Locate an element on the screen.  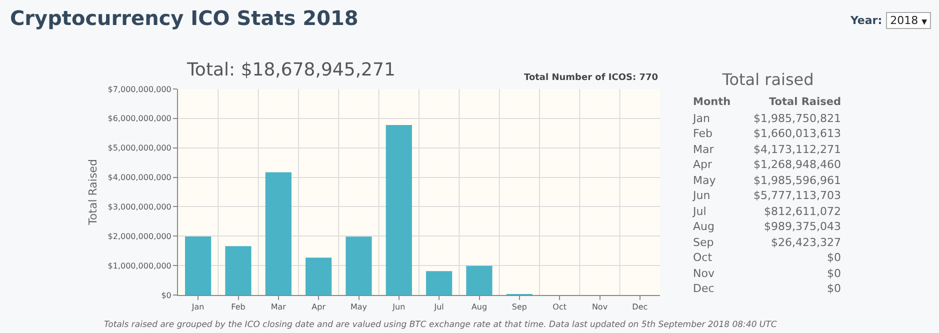
chart-title: Cryptocurrency ICO Stats 2018 is located at coordinates (184, 18).